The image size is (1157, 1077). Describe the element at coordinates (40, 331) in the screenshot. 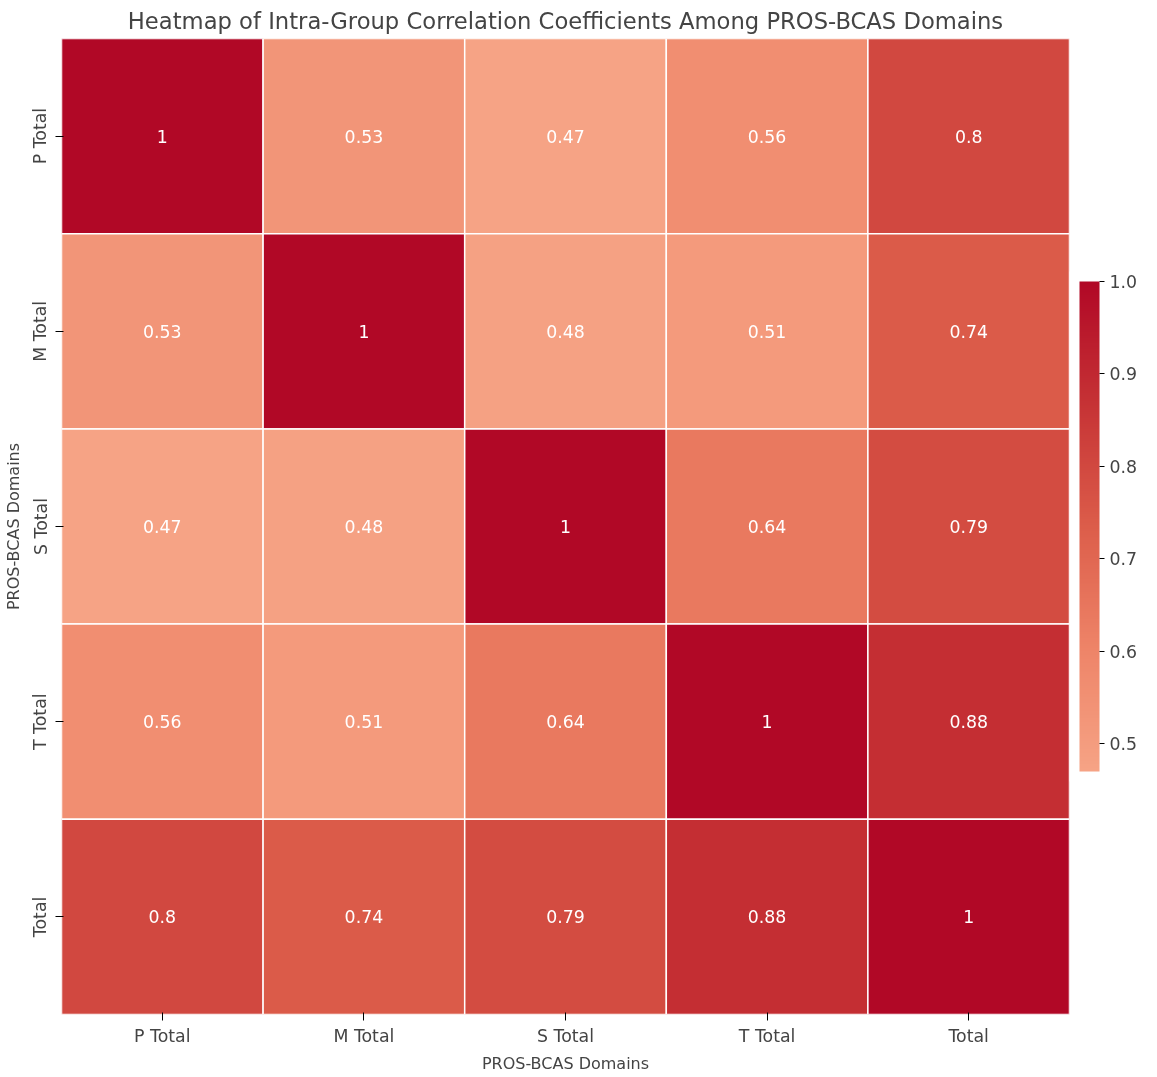

I see `y-tick-label: M Total` at that location.